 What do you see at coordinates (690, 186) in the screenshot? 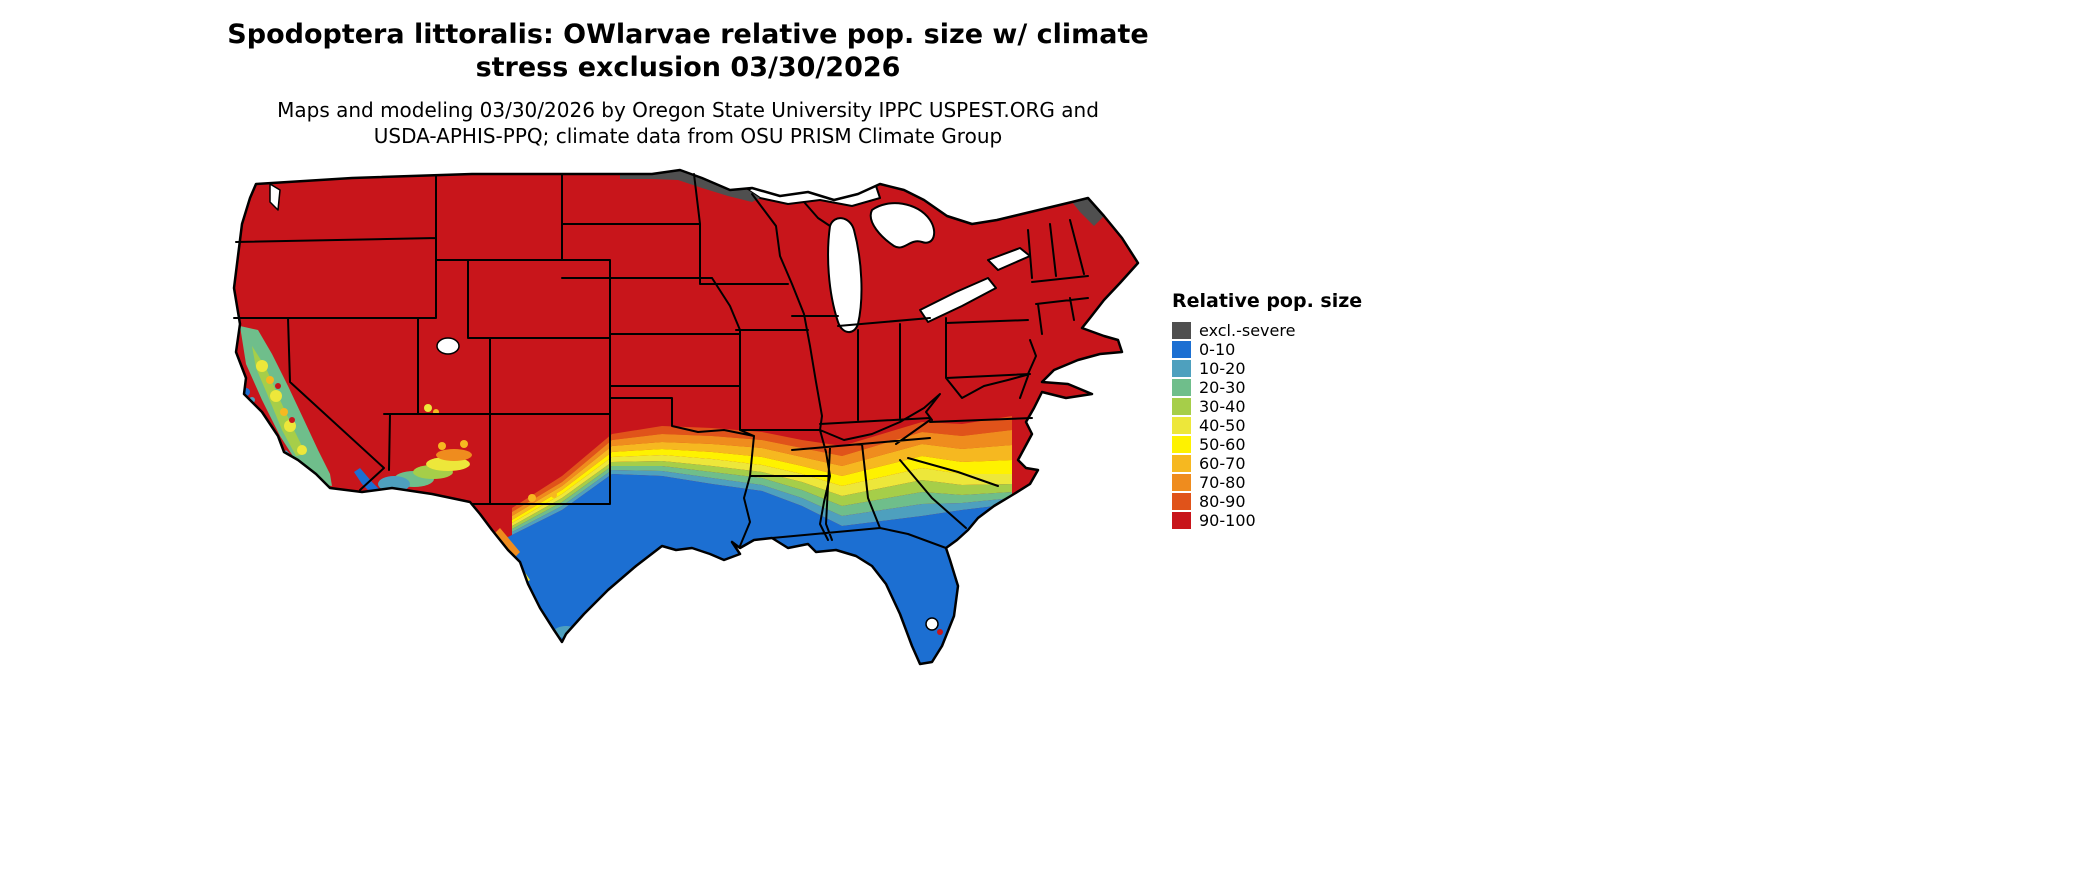
I see `region-gray-north-minnesota` at bounding box center [690, 186].